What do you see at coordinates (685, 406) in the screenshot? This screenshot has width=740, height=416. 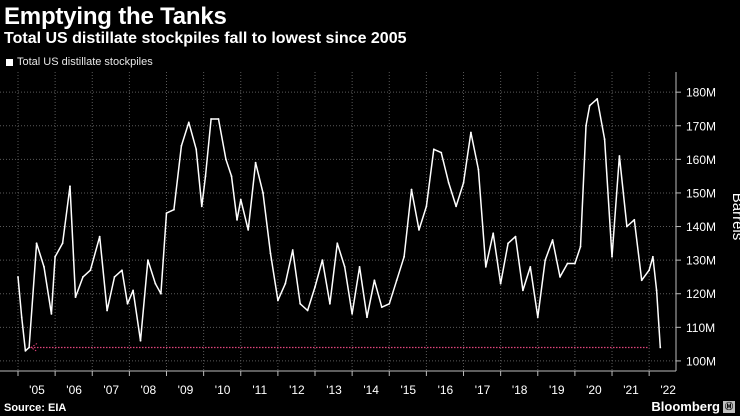 I see `brand-logo: Bloomberg` at bounding box center [685, 406].